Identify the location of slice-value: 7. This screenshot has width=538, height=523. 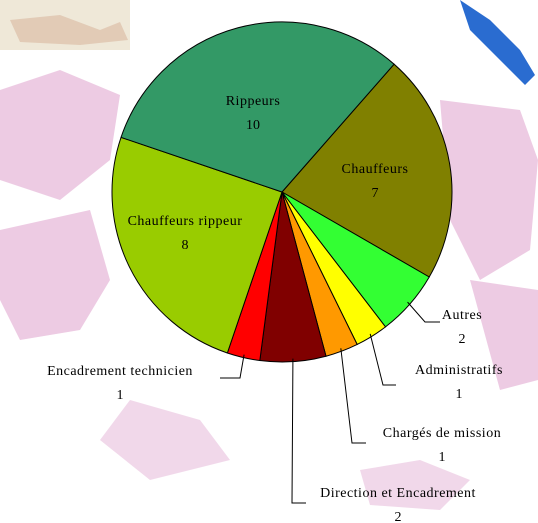
(375, 193).